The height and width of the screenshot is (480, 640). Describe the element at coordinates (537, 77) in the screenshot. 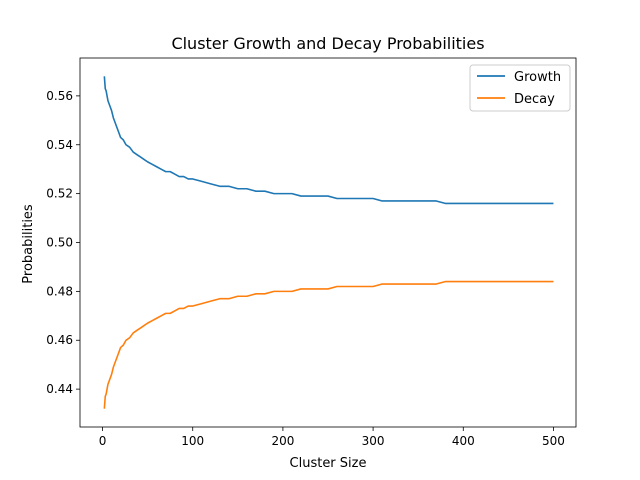

I see `legend-label-growth: Growth` at that location.